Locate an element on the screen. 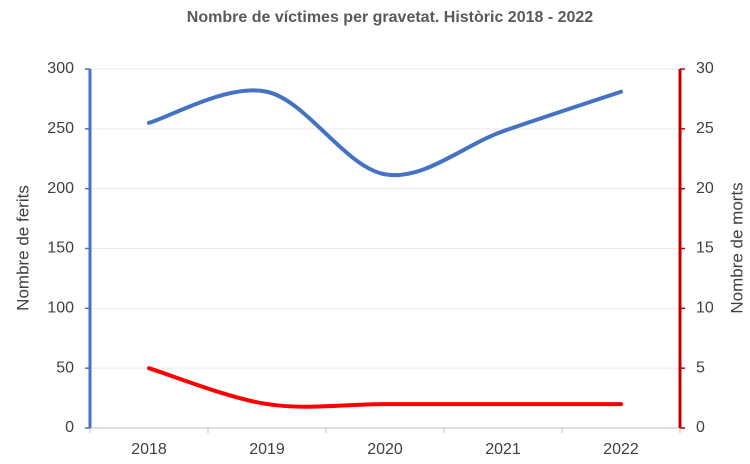  x-tick-label: 2018 is located at coordinates (149, 449).